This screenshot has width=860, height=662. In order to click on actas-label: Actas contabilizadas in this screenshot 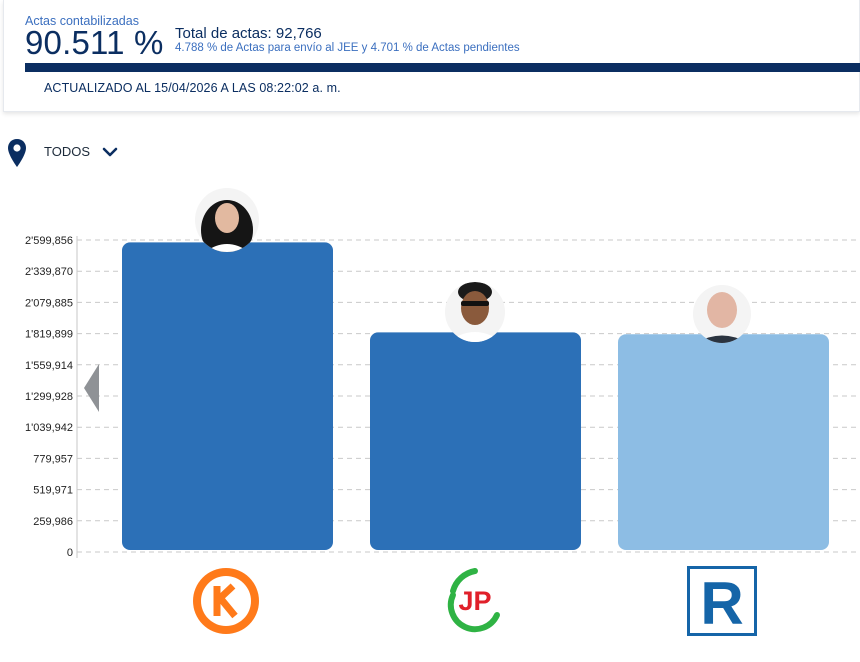, I will do `click(82, 21)`.